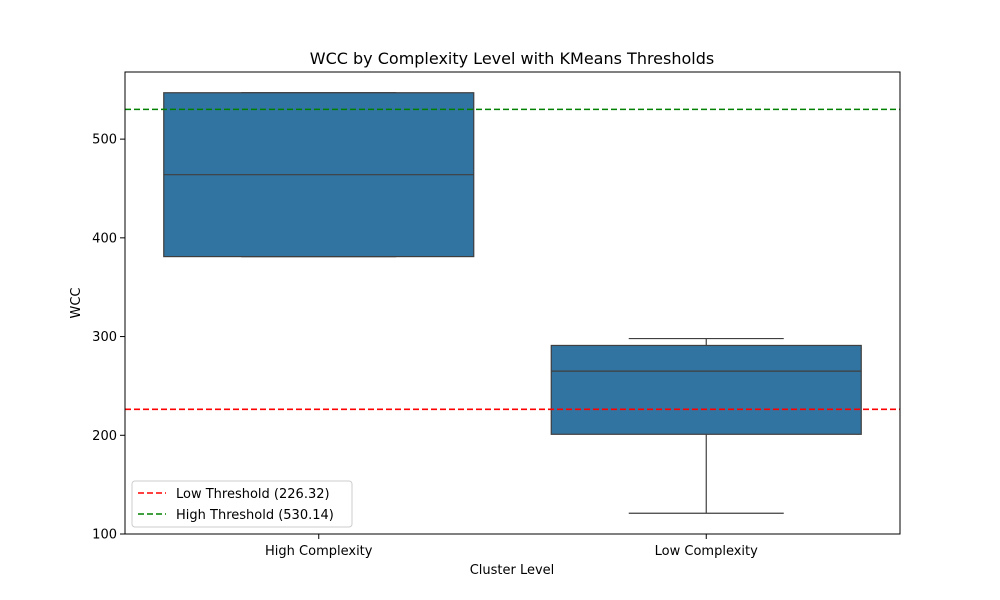  Describe the element at coordinates (319, 551) in the screenshot. I see `x-tick-label: High Complexity` at that location.